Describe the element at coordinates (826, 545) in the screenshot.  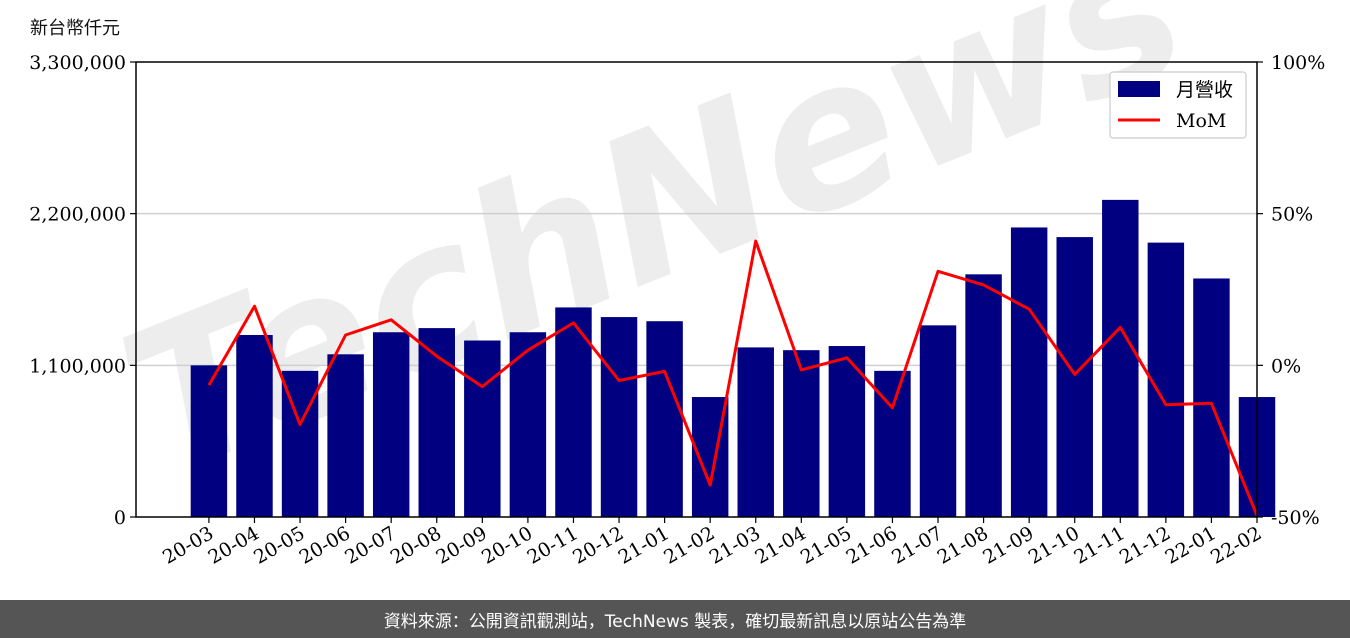
I see `x-tick-label: 21-05` at that location.